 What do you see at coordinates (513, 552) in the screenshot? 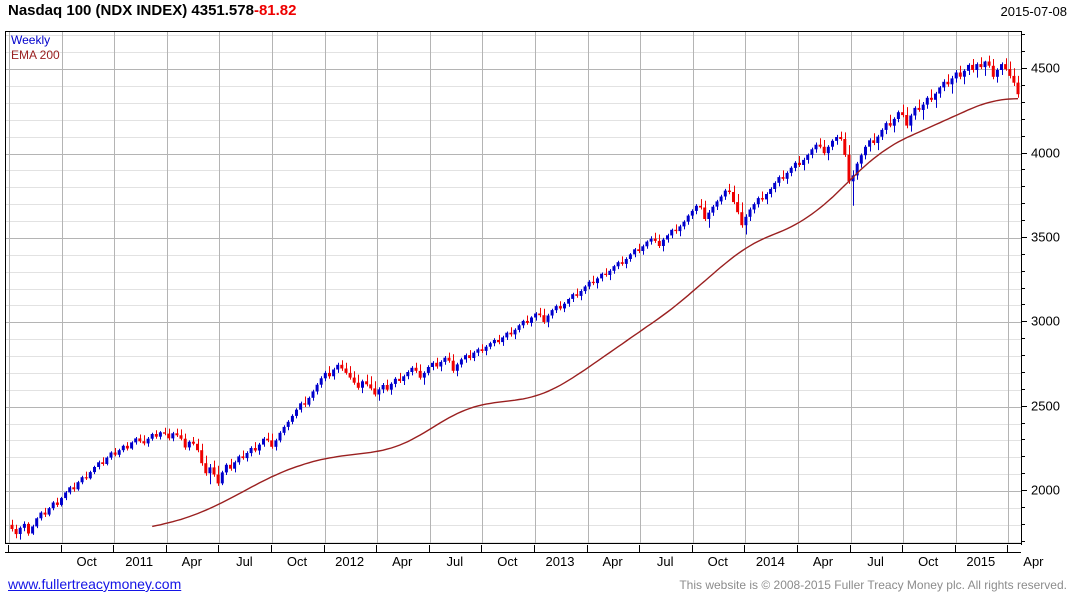
I see `x-axis-line` at bounding box center [513, 552].